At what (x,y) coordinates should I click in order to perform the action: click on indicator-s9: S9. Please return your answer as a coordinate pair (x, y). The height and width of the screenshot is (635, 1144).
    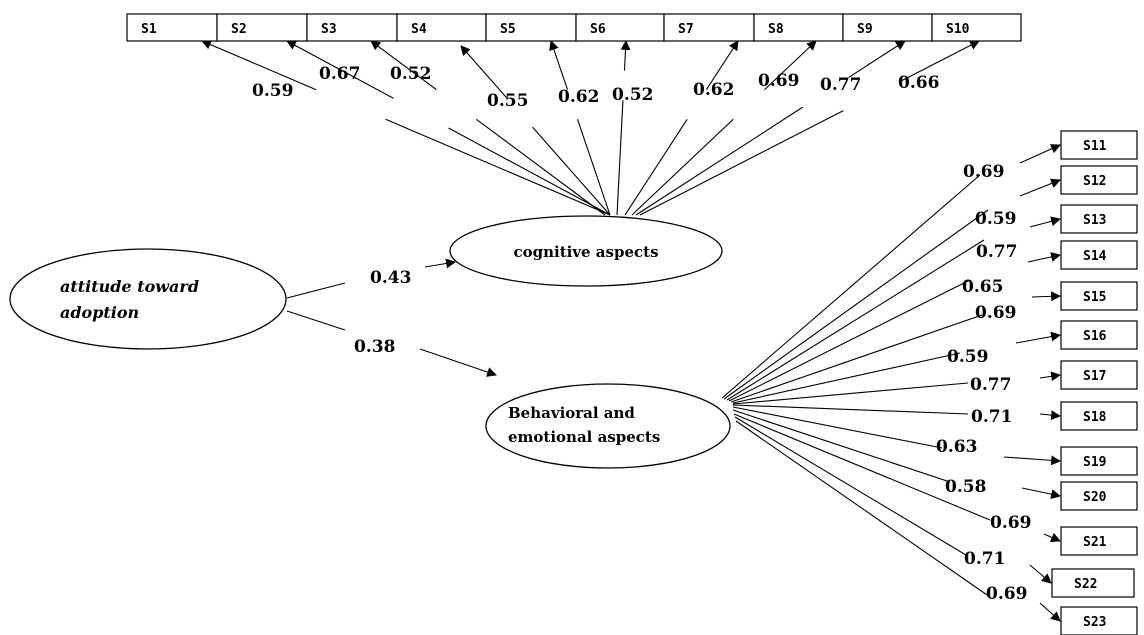
    Looking at the image, I should click on (887, 27).